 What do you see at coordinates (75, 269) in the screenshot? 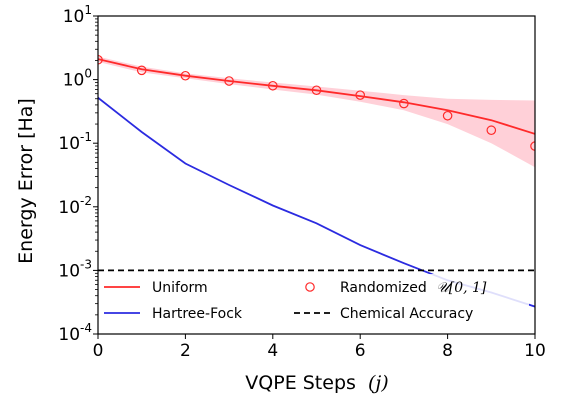
I see `y-tick-label: 10⁻³` at bounding box center [75, 269].